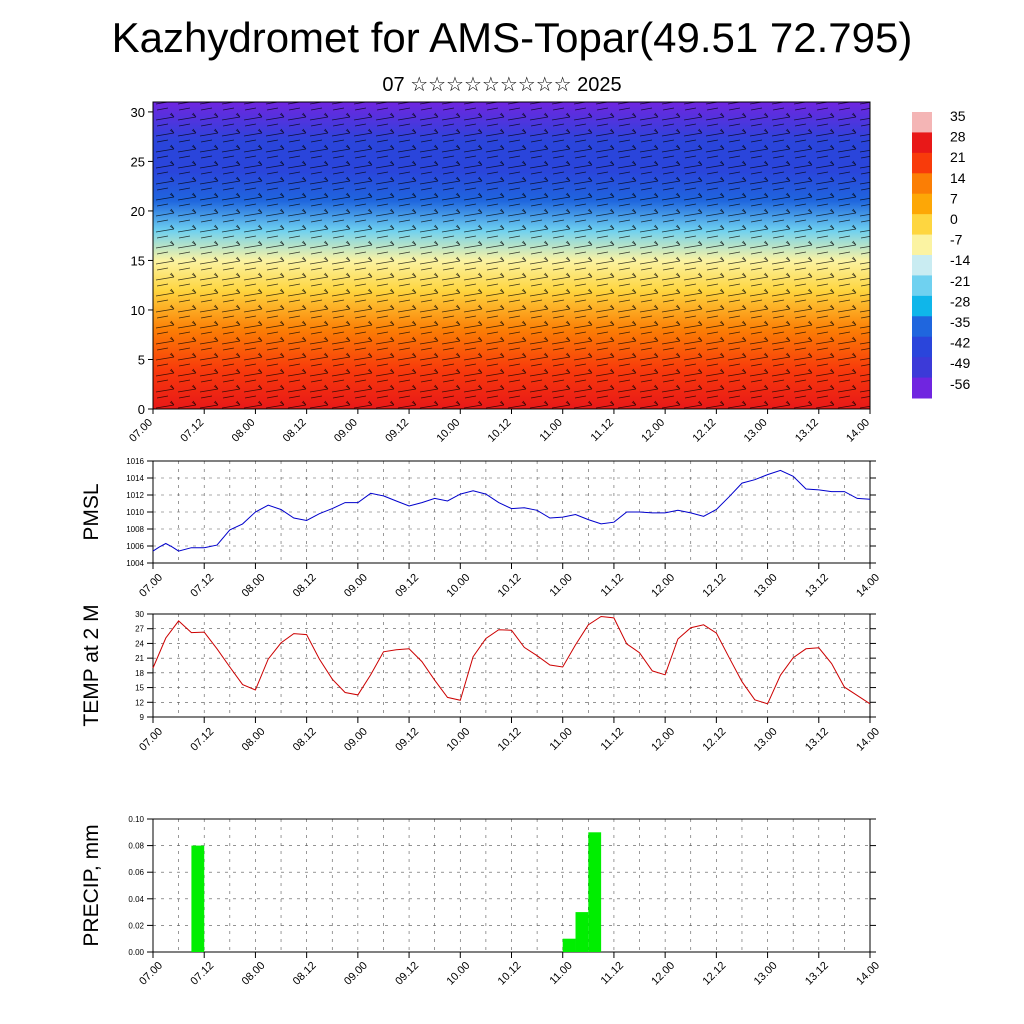 Image resolution: width=1024 pixels, height=1024 pixels. I want to click on cs-ytick-label: 15, so click(138, 260).